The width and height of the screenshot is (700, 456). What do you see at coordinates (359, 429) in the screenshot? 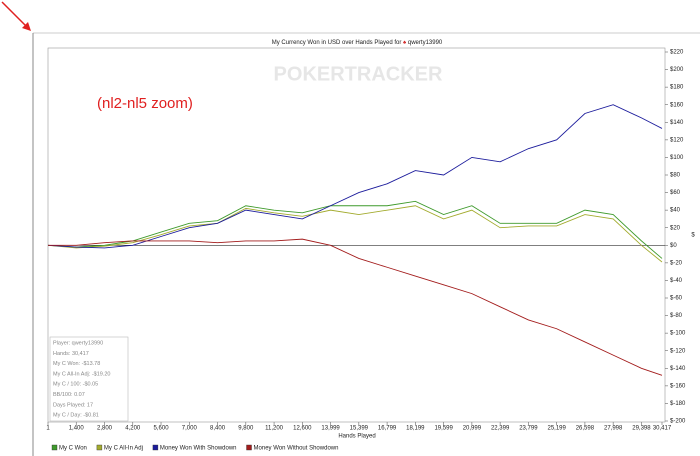
I see `x-tick-label: 15,399` at bounding box center [359, 429].